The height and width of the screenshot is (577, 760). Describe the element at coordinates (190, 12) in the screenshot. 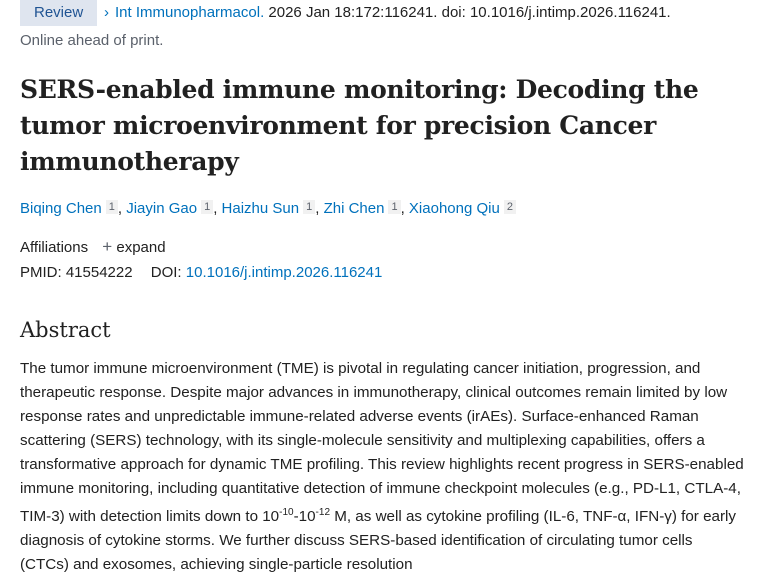

I see `journal-link: Int Immunopharmacol.` at that location.